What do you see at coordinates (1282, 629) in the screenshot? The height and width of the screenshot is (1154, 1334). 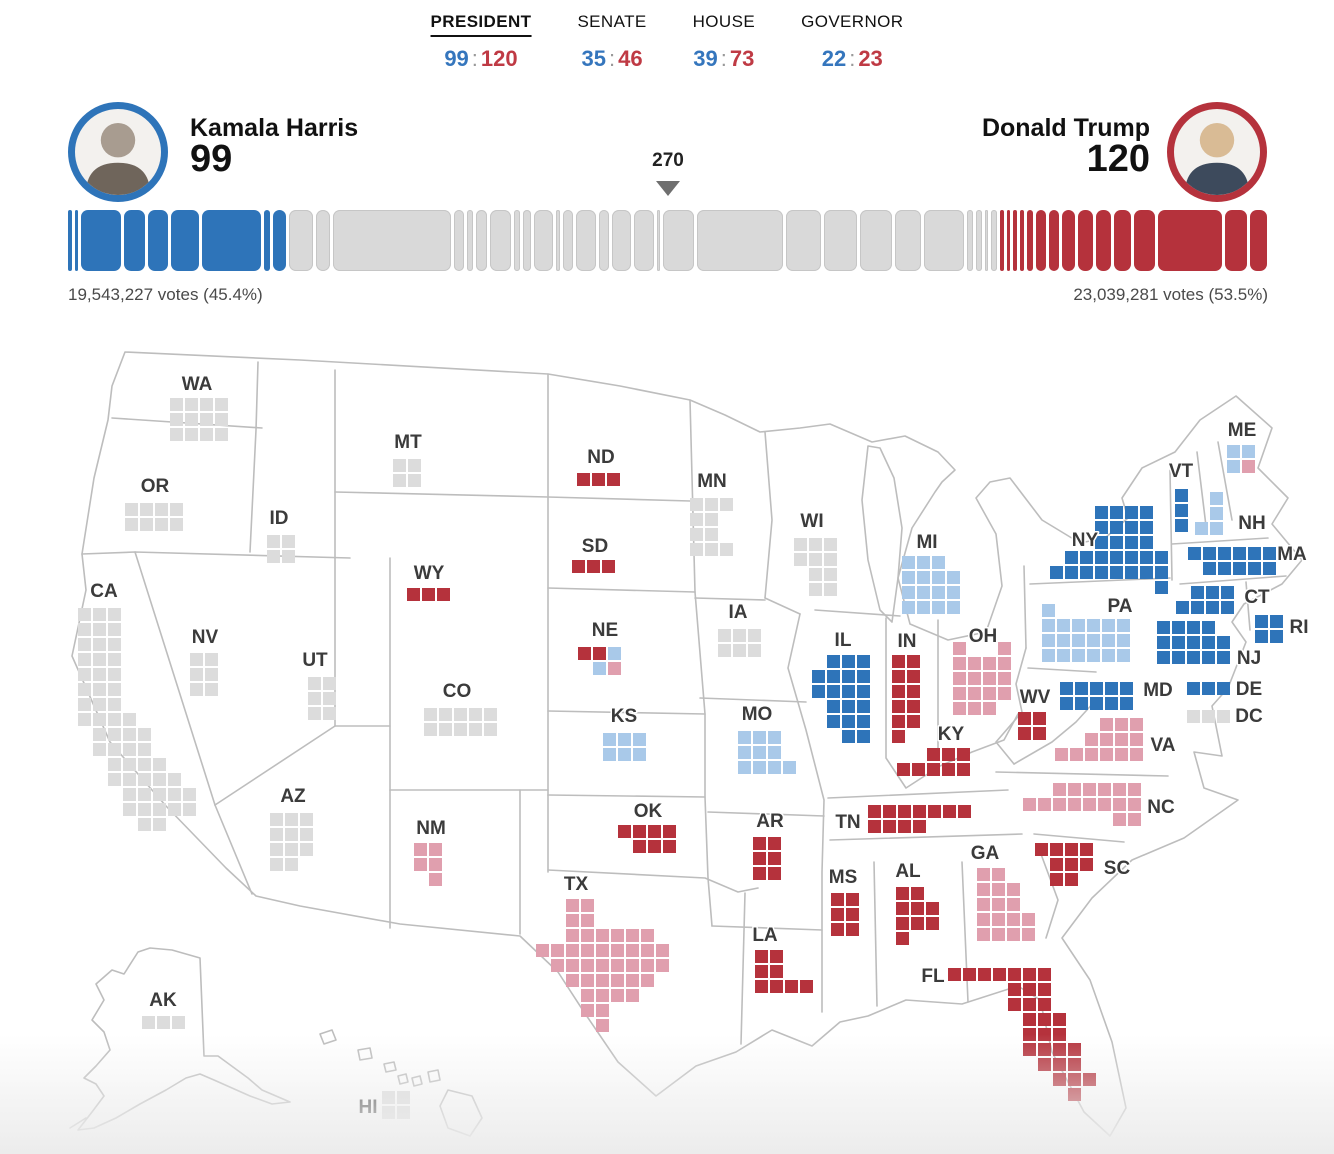 I see `state-ri: RI` at bounding box center [1282, 629].